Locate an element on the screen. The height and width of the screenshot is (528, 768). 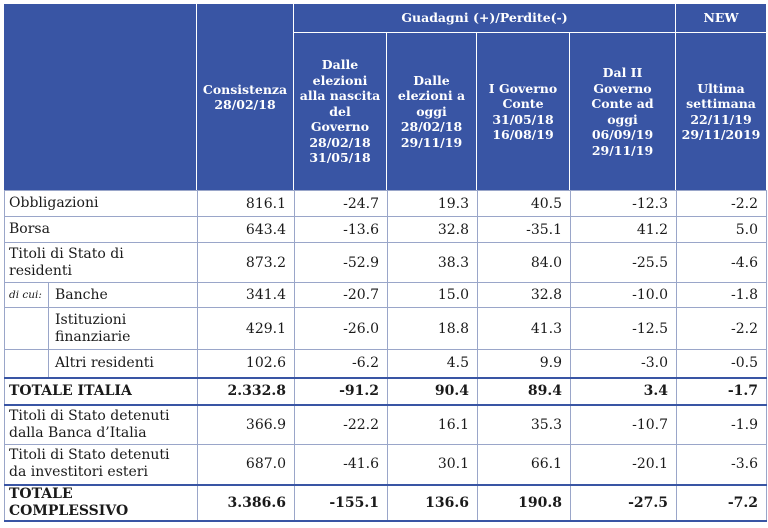
value-elezioni-nascita: -91.2 is located at coordinates (341, 391).